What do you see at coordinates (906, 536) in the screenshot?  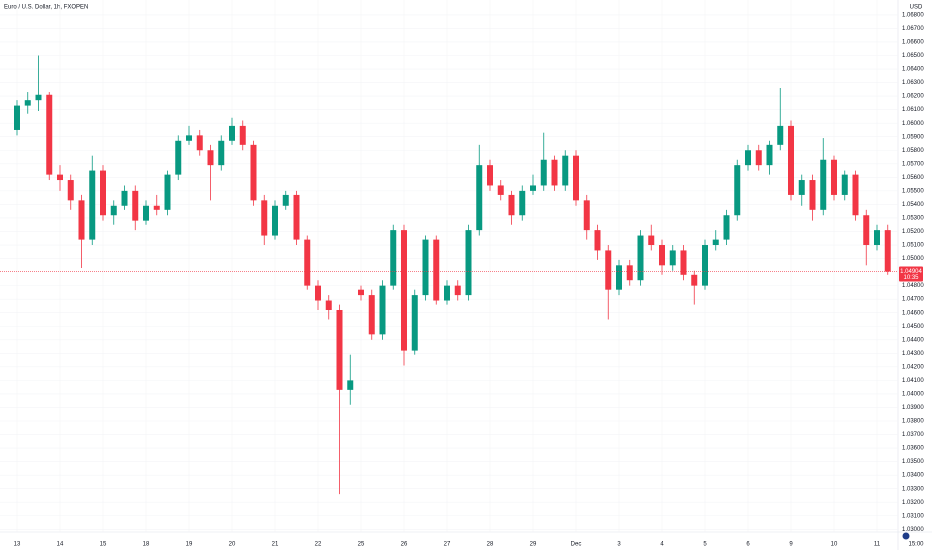 I see `flag-icon` at bounding box center [906, 536].